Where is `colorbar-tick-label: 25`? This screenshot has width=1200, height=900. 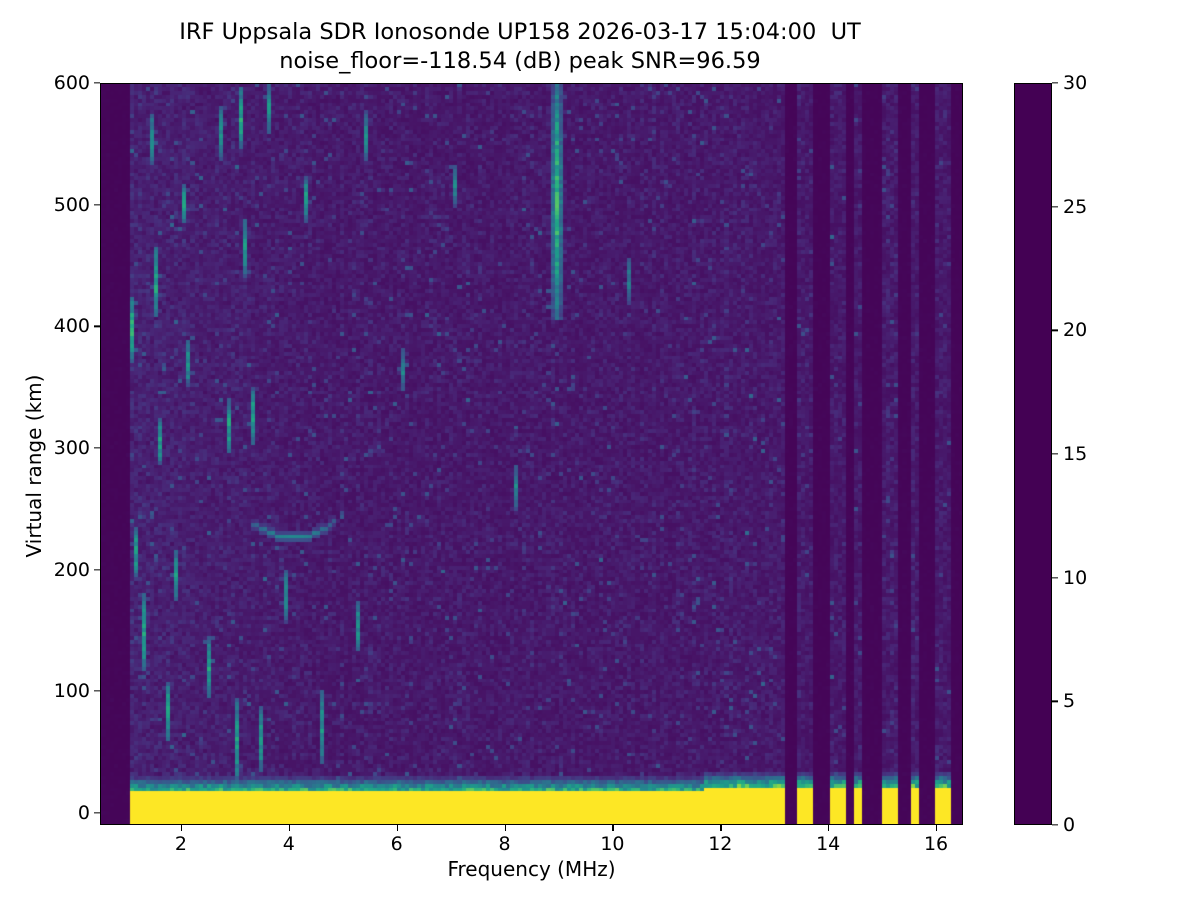 colorbar-tick-label: 25 is located at coordinates (1075, 206).